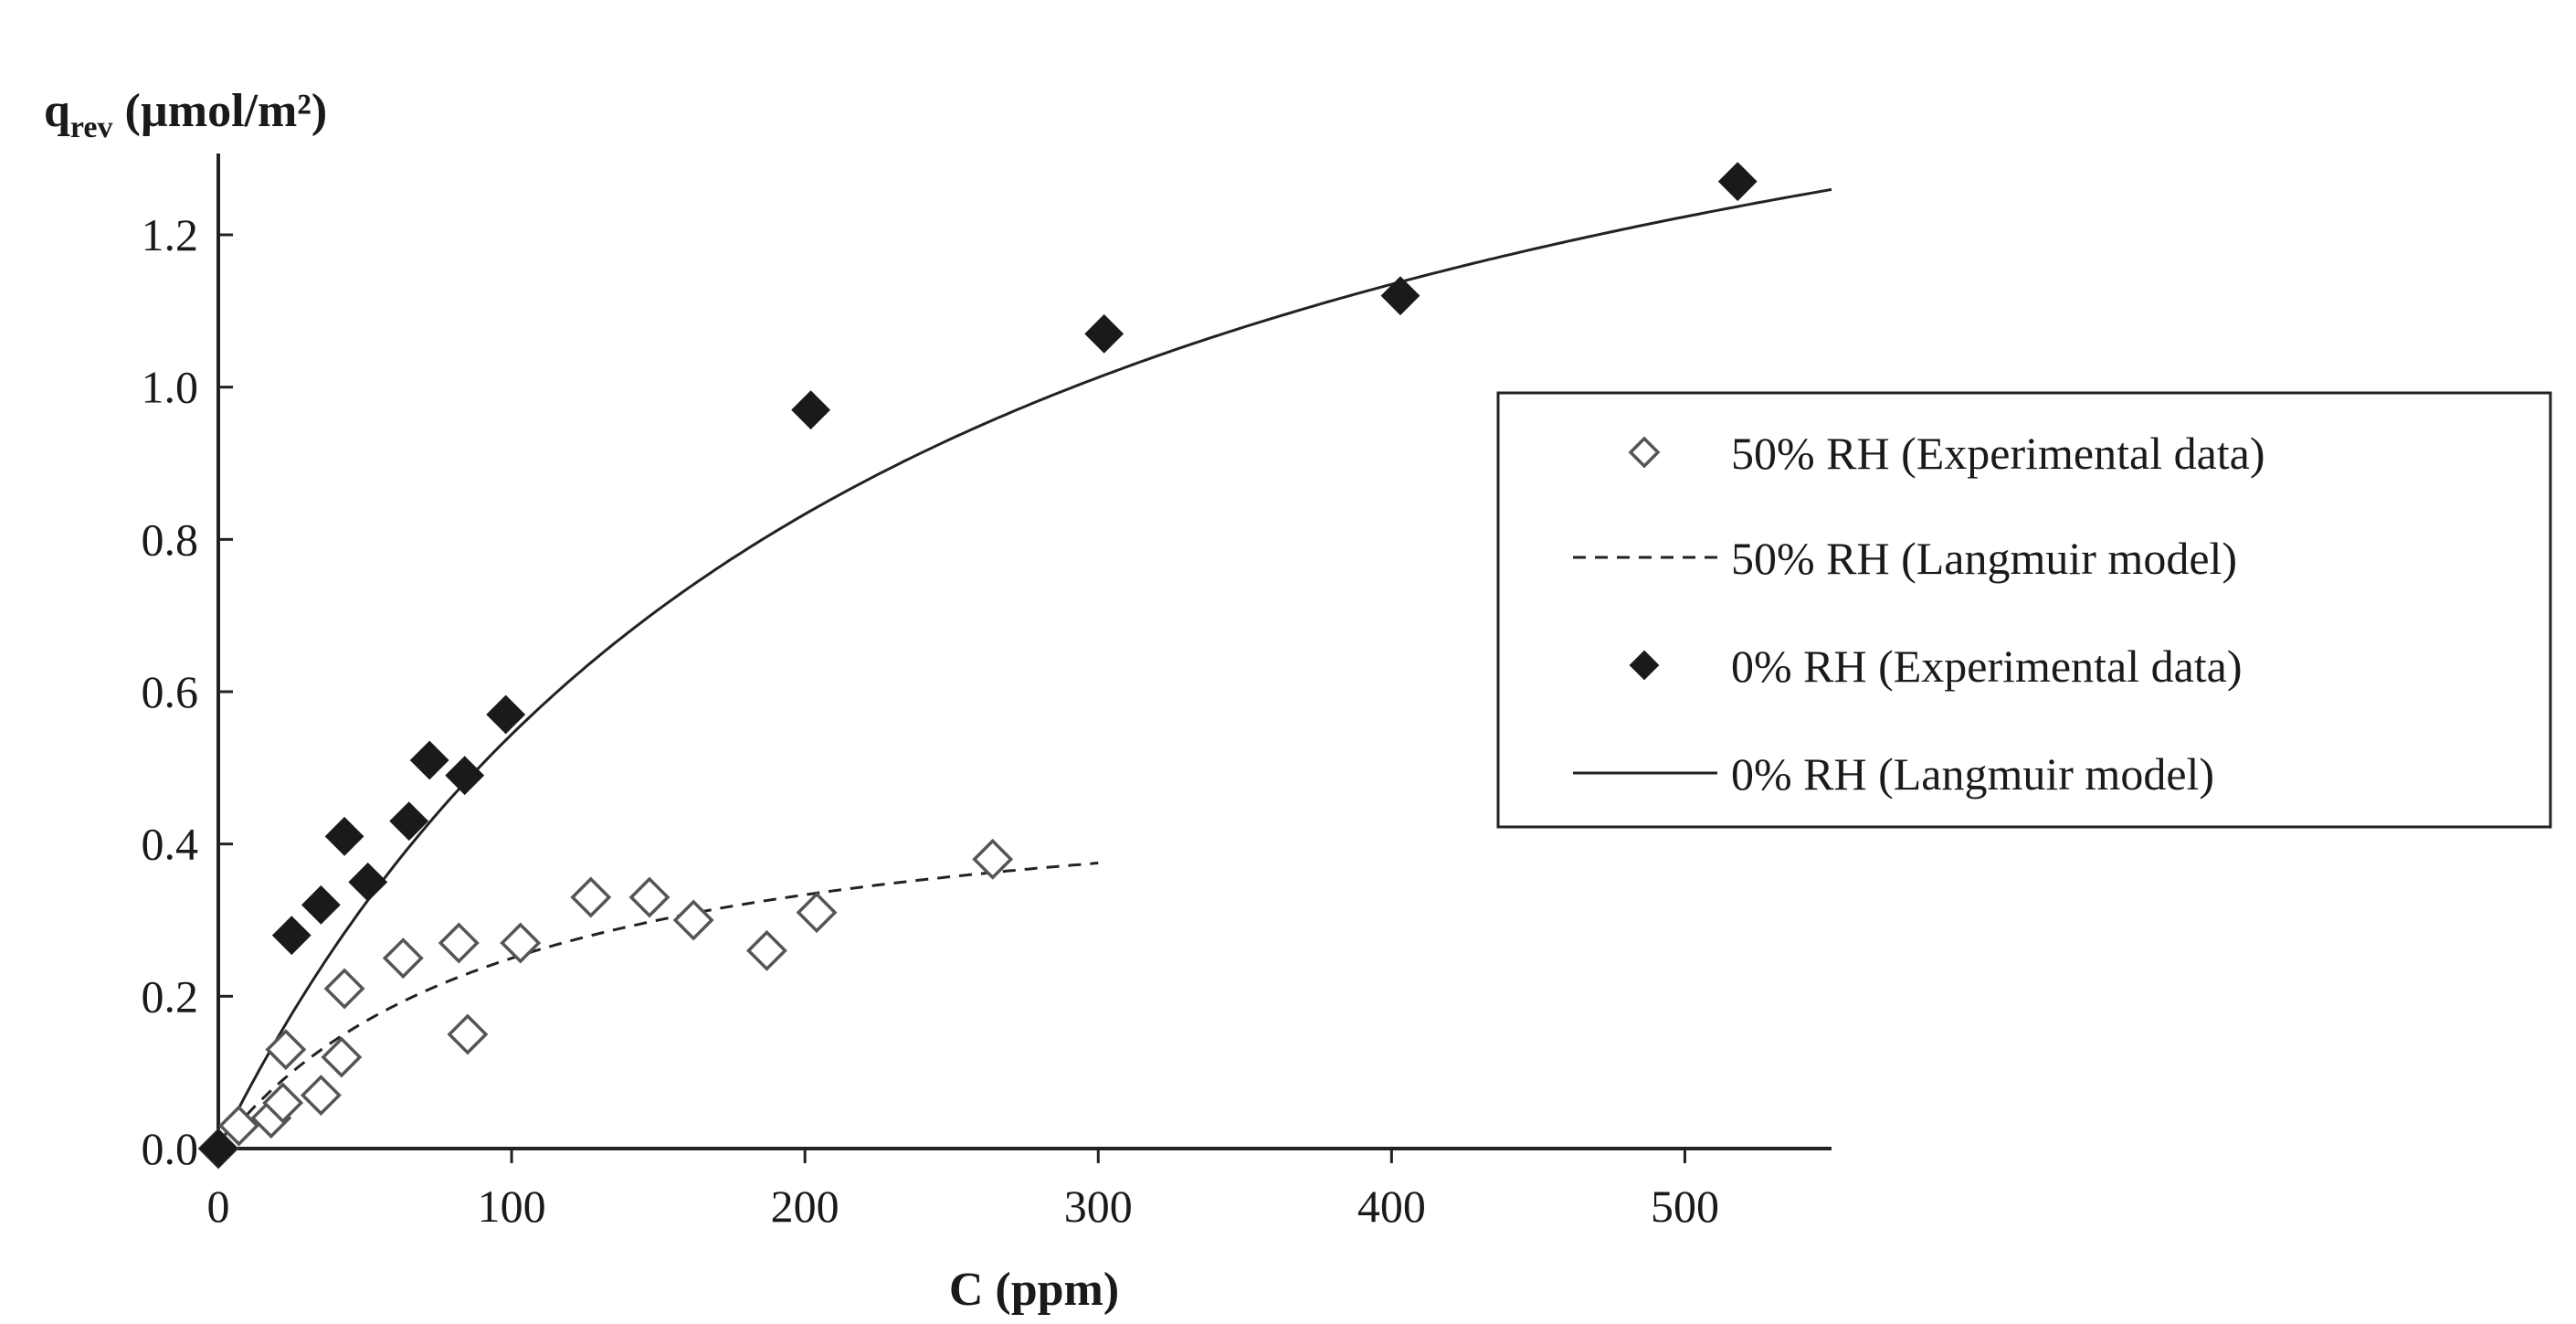  What do you see at coordinates (512, 1206) in the screenshot?
I see `x-tick-label-1: 100` at bounding box center [512, 1206].